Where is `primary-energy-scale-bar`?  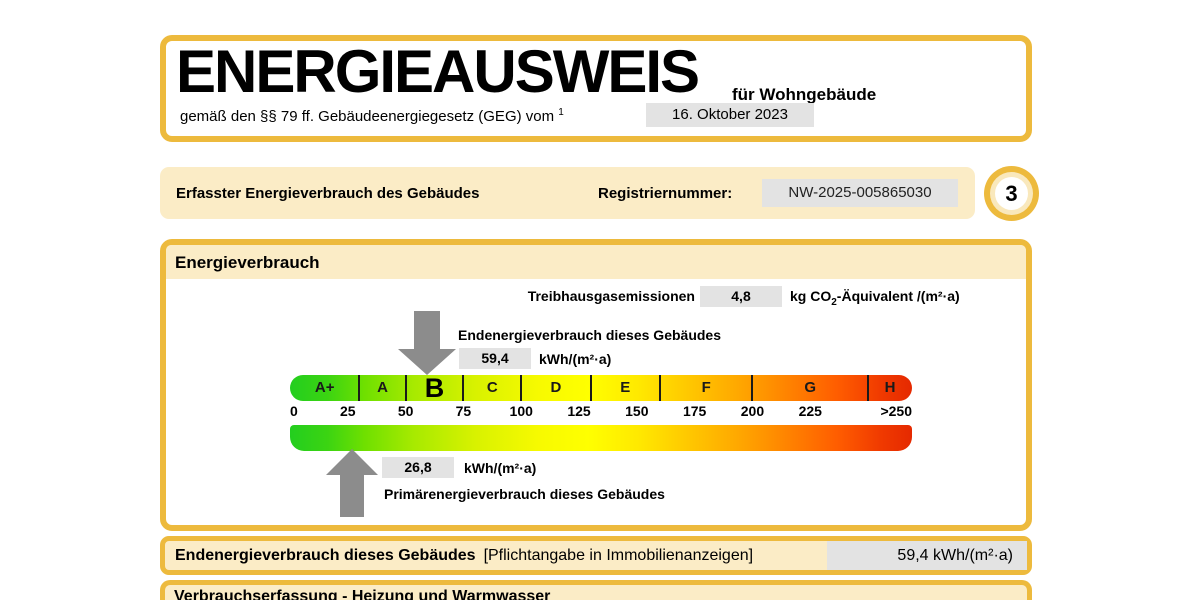
primary-energy-scale-bar is located at coordinates (601, 438).